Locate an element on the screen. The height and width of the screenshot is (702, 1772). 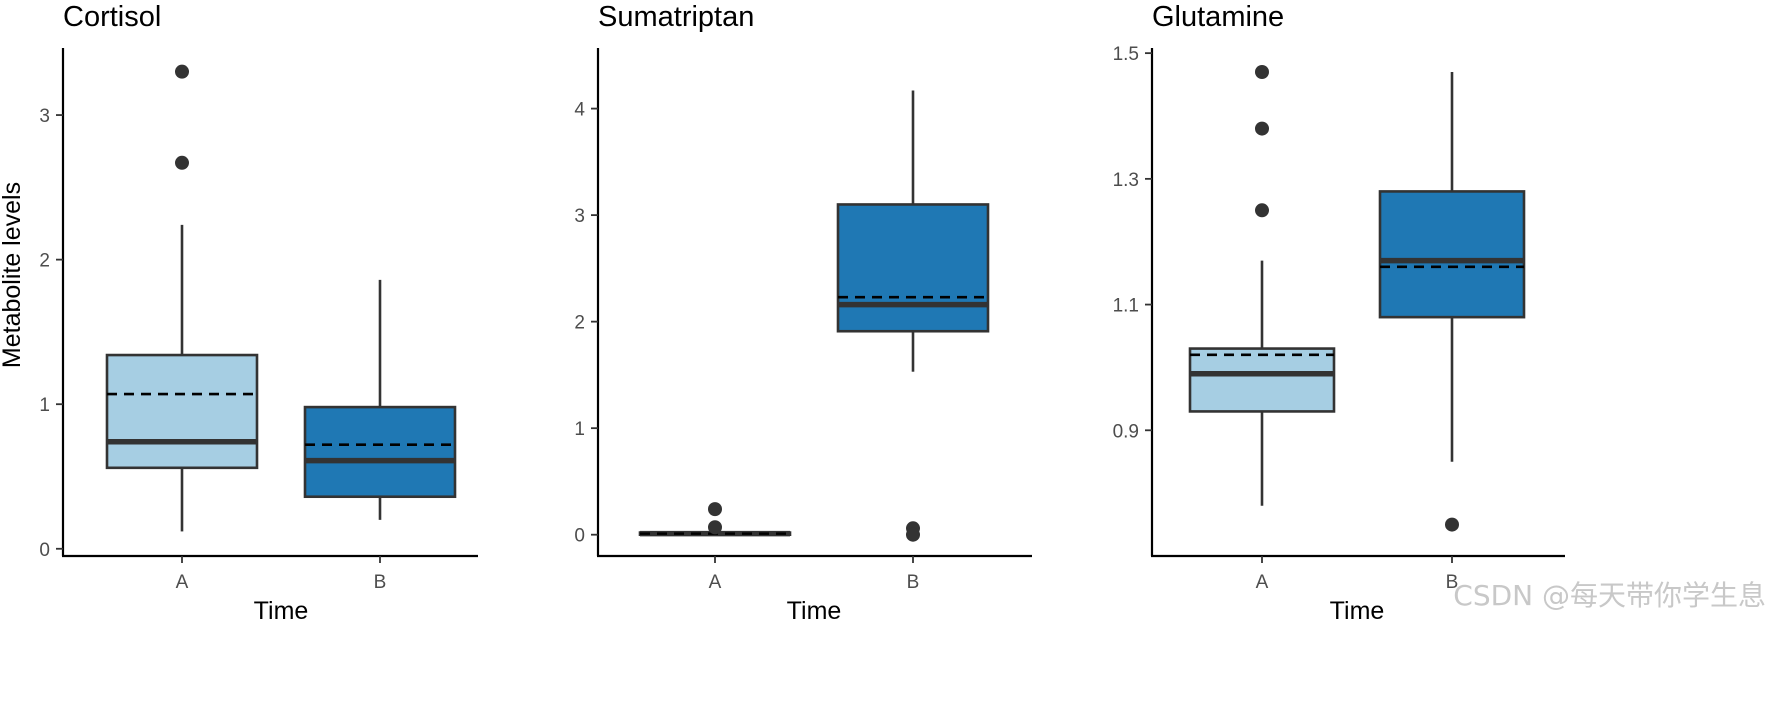
y-tick-label: 0.9 is located at coordinates (1126, 431).